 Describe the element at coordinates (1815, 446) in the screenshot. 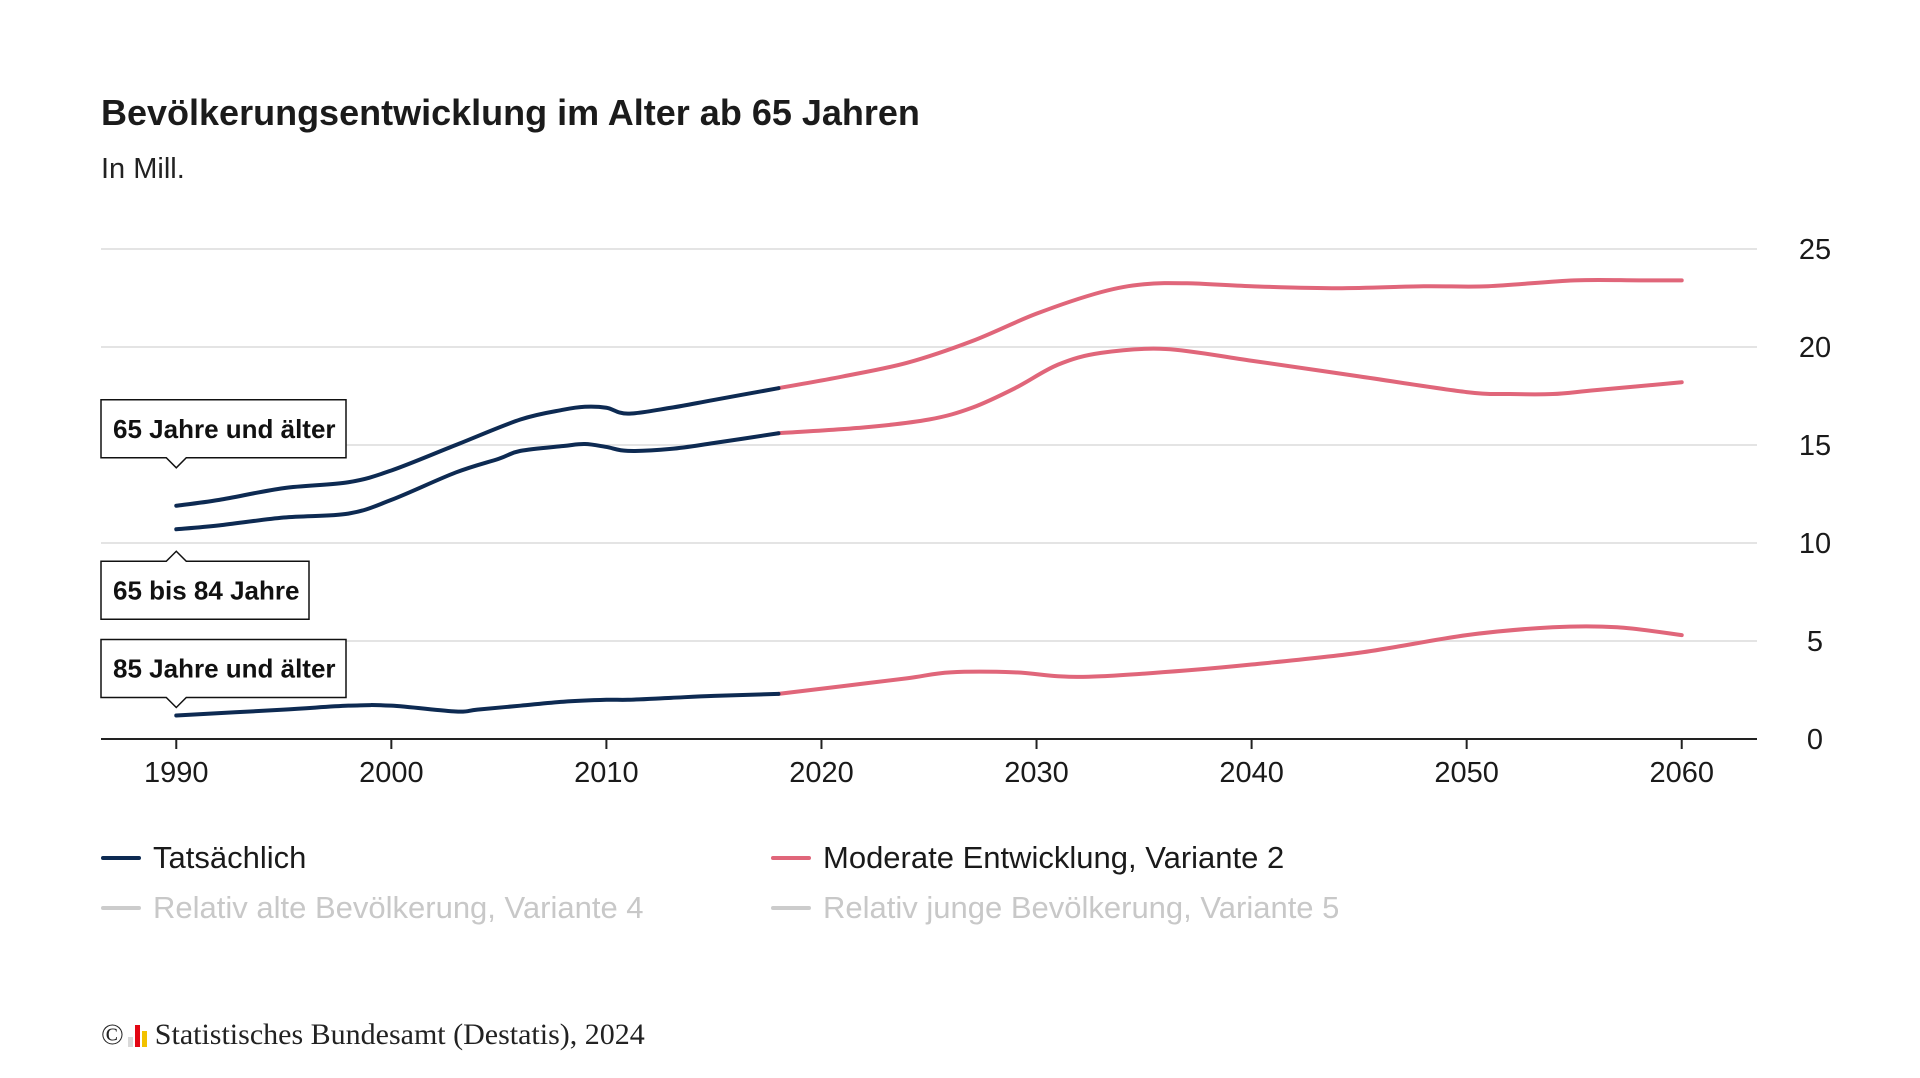

I see `y-tick-label: 15` at that location.